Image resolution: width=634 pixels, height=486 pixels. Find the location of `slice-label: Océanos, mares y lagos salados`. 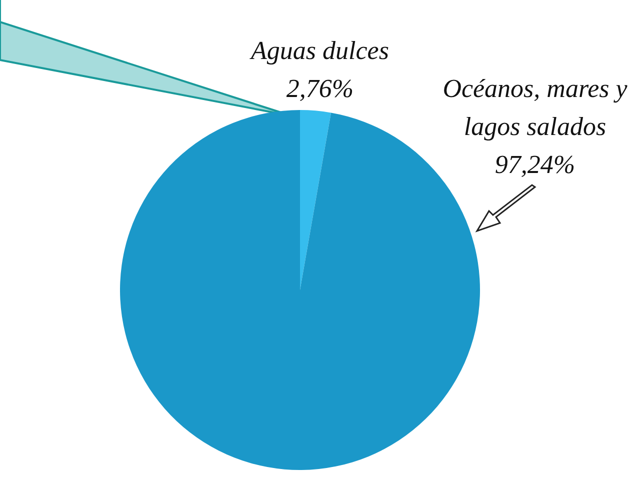

slice-label: Océanos, mares y lagos salados is located at coordinates (535, 108).